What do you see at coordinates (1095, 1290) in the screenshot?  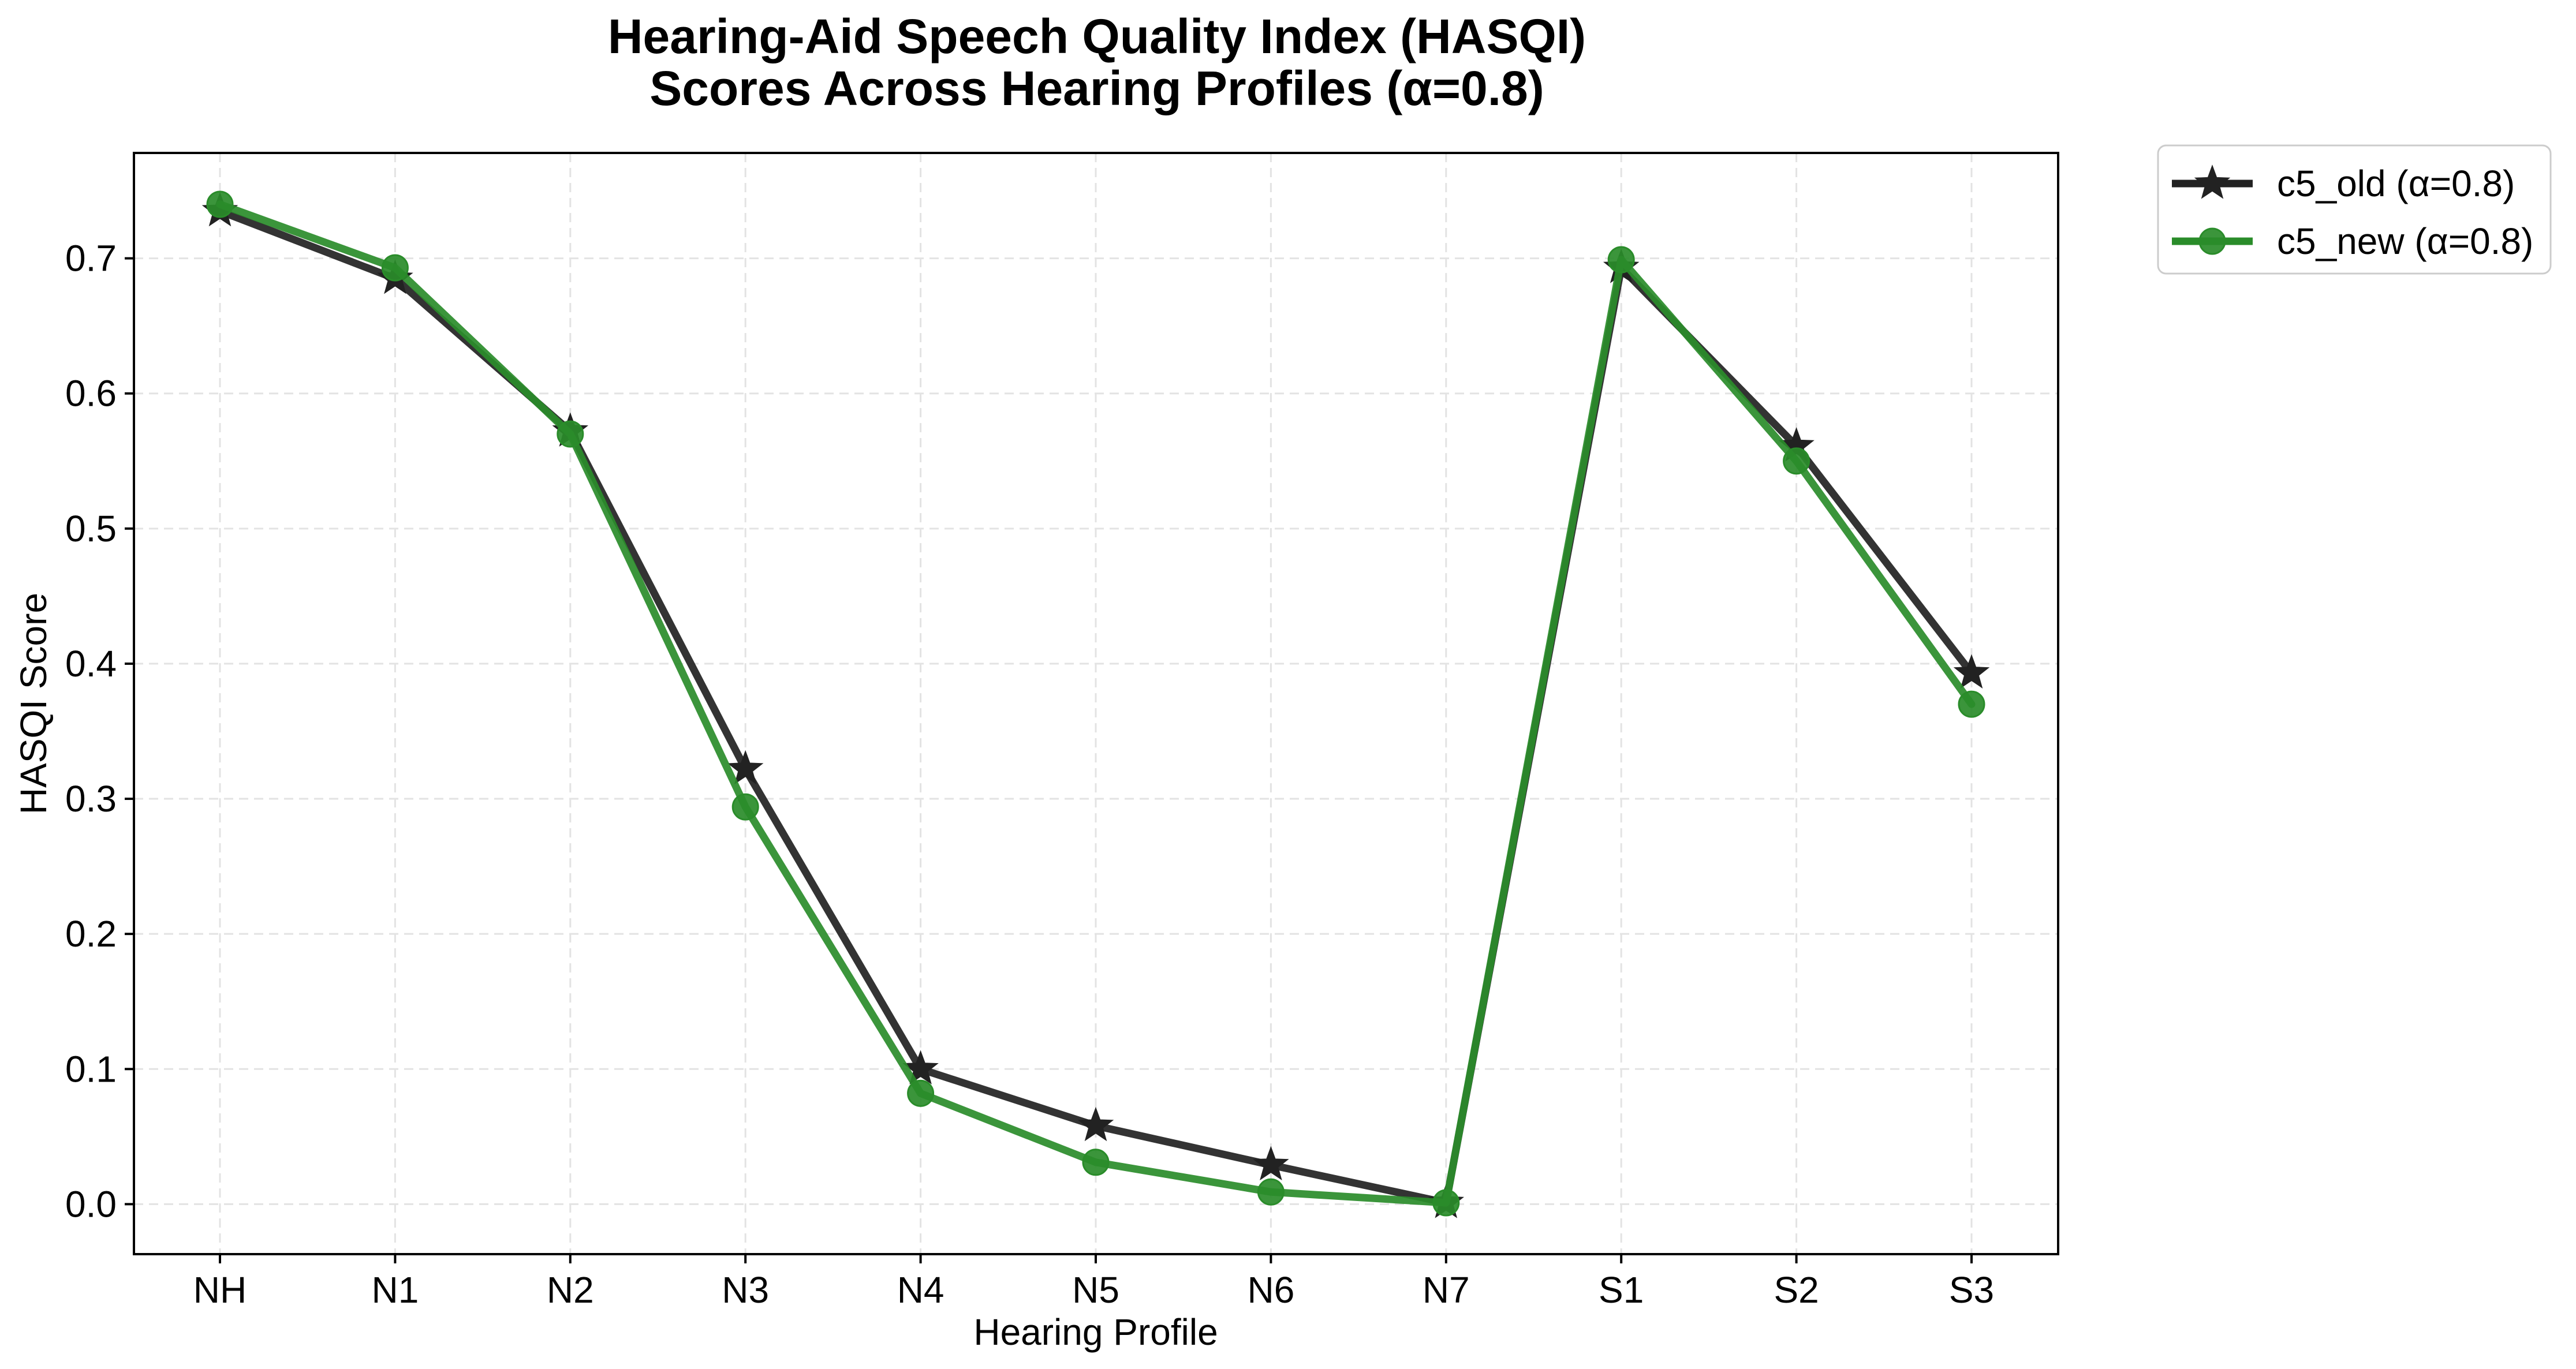 I see `x-tick-label: N5` at bounding box center [1095, 1290].